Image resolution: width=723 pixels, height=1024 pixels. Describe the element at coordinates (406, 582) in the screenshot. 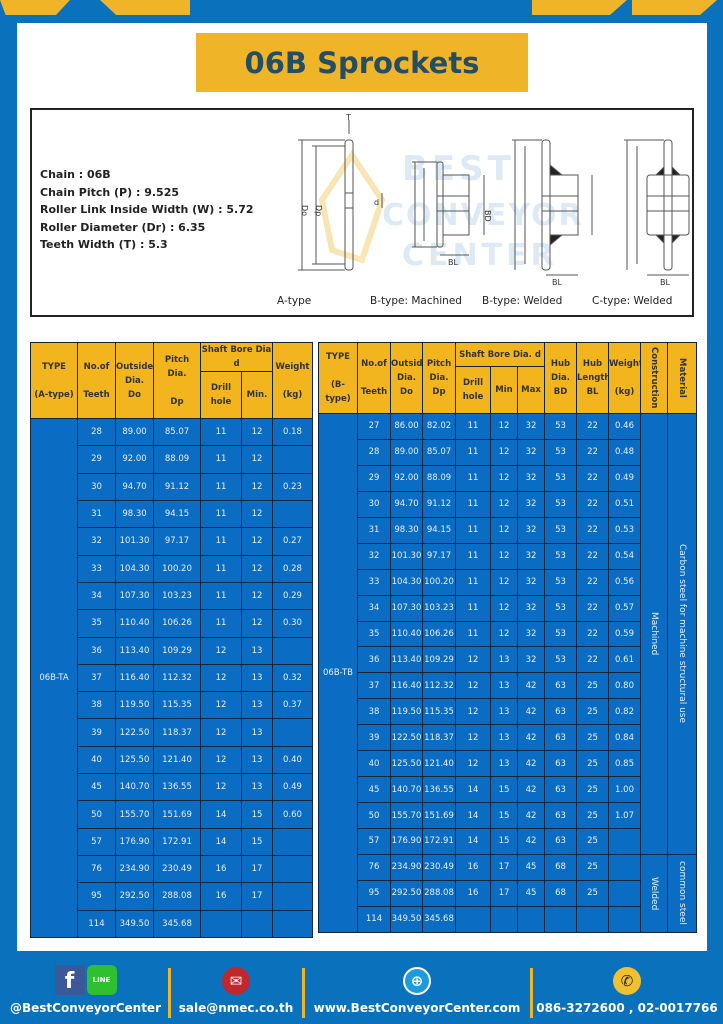

I see `outside-dia-cell: 104.30` at that location.